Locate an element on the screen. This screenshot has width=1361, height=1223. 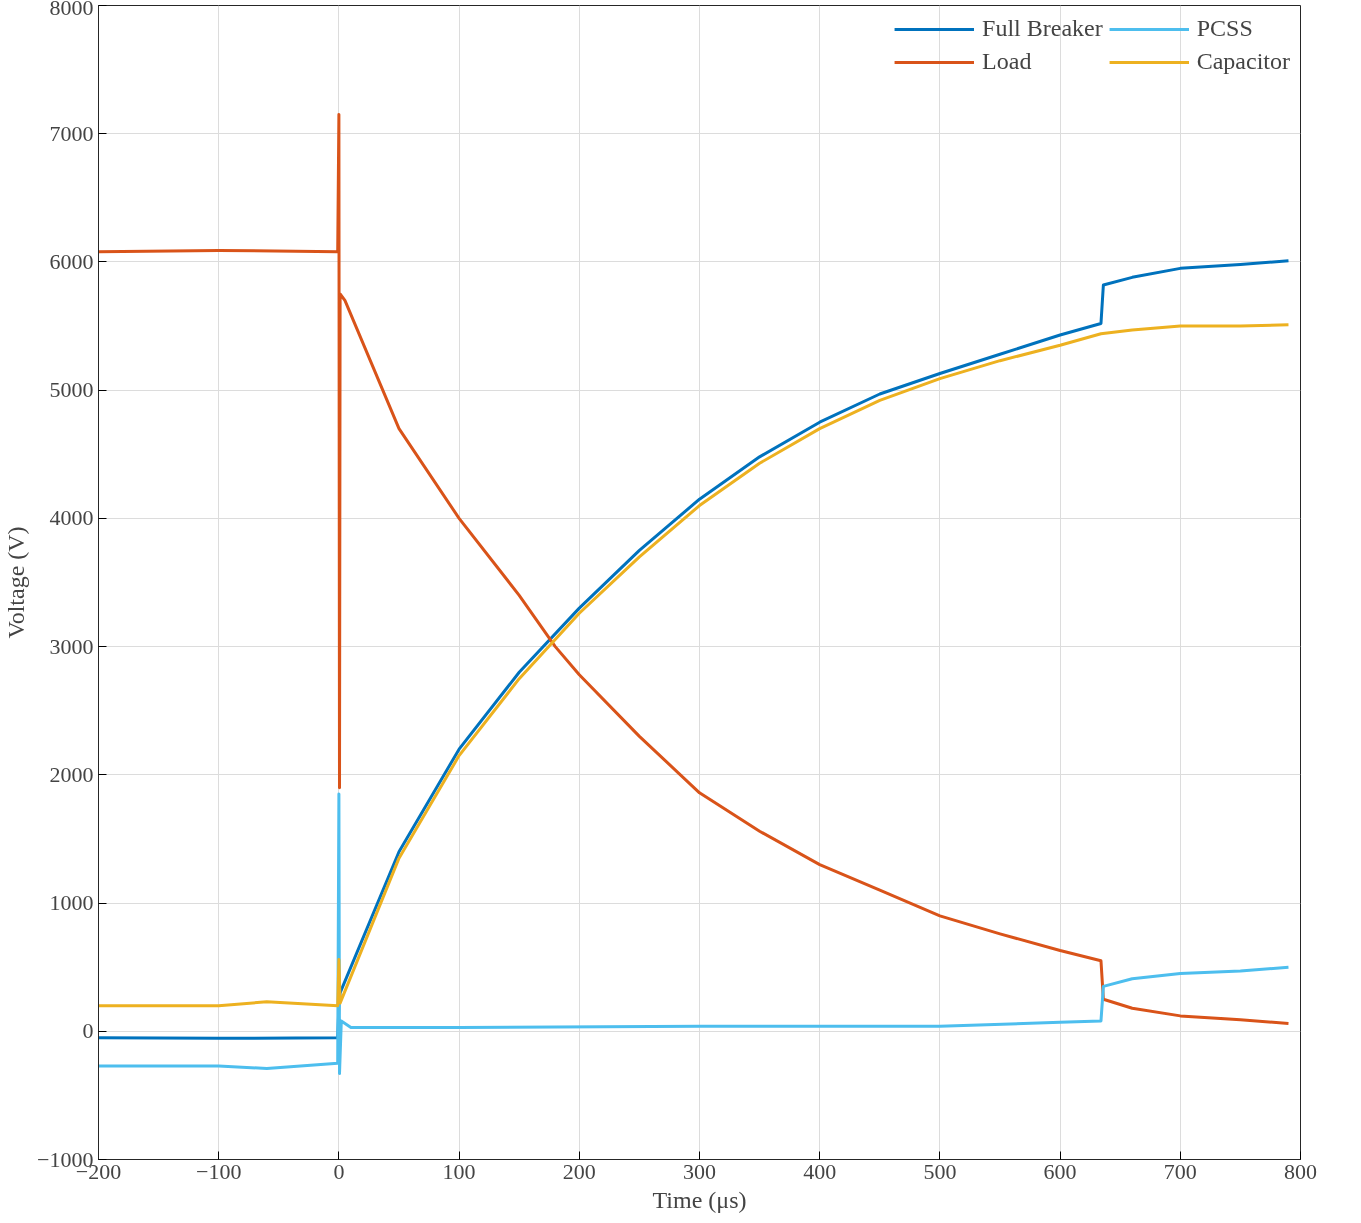
y-tick-label: 5000 is located at coordinates (71, 390).